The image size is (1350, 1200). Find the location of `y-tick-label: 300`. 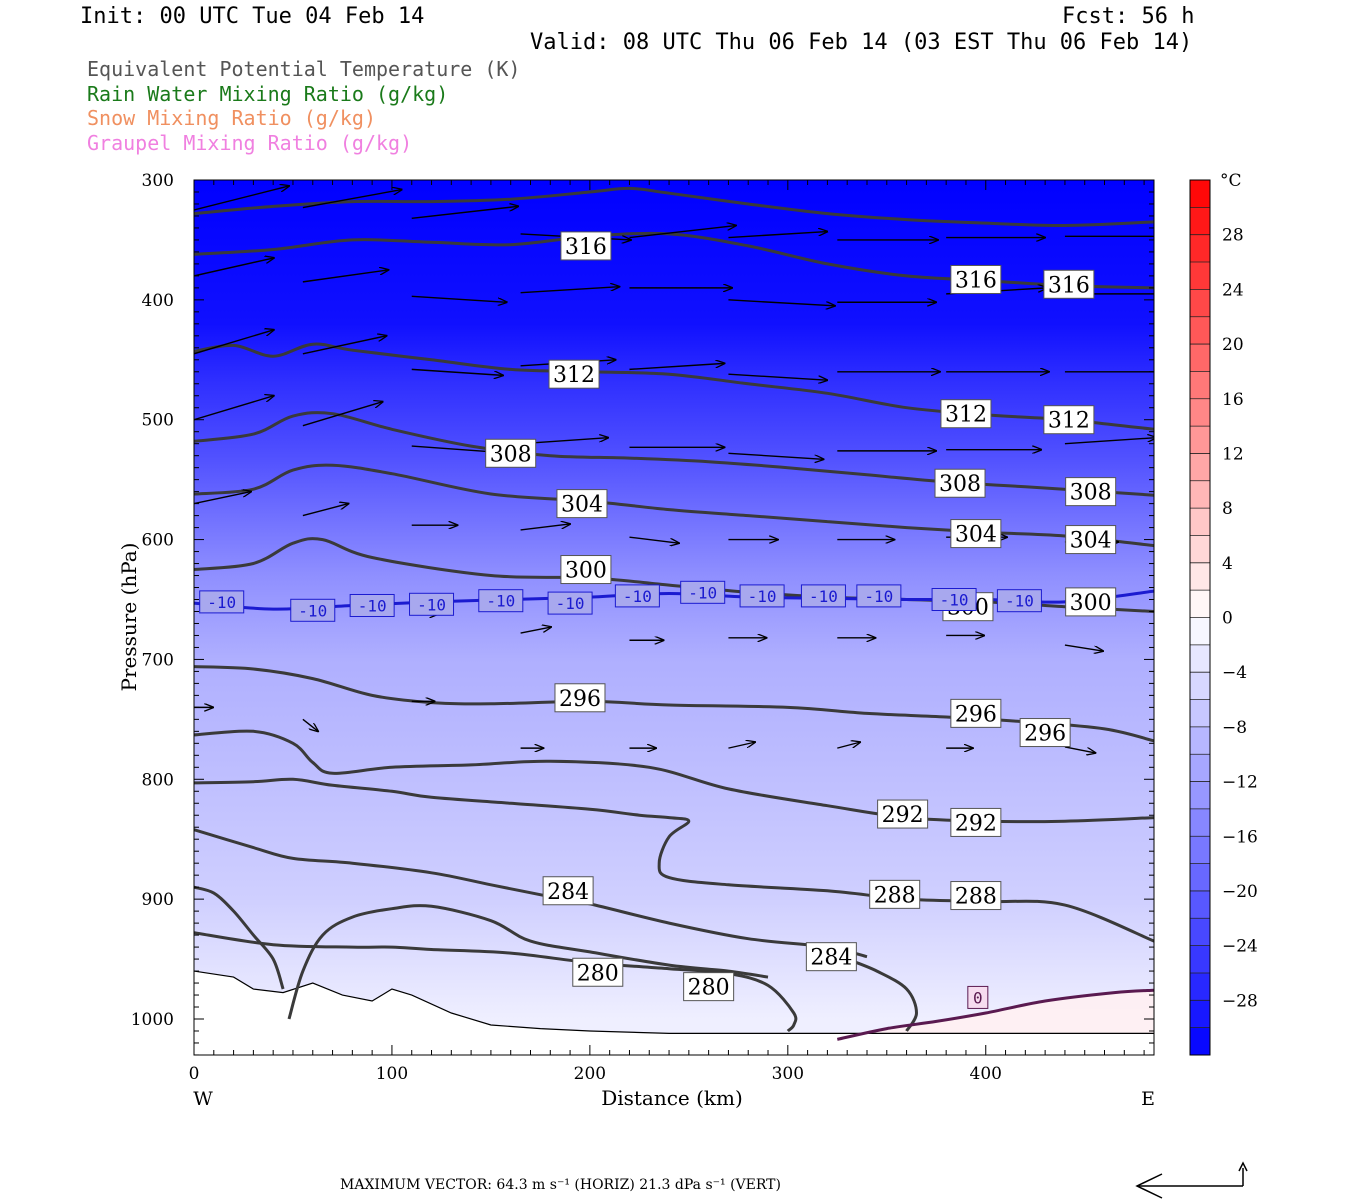

y-tick-label: 300 is located at coordinates (158, 181).